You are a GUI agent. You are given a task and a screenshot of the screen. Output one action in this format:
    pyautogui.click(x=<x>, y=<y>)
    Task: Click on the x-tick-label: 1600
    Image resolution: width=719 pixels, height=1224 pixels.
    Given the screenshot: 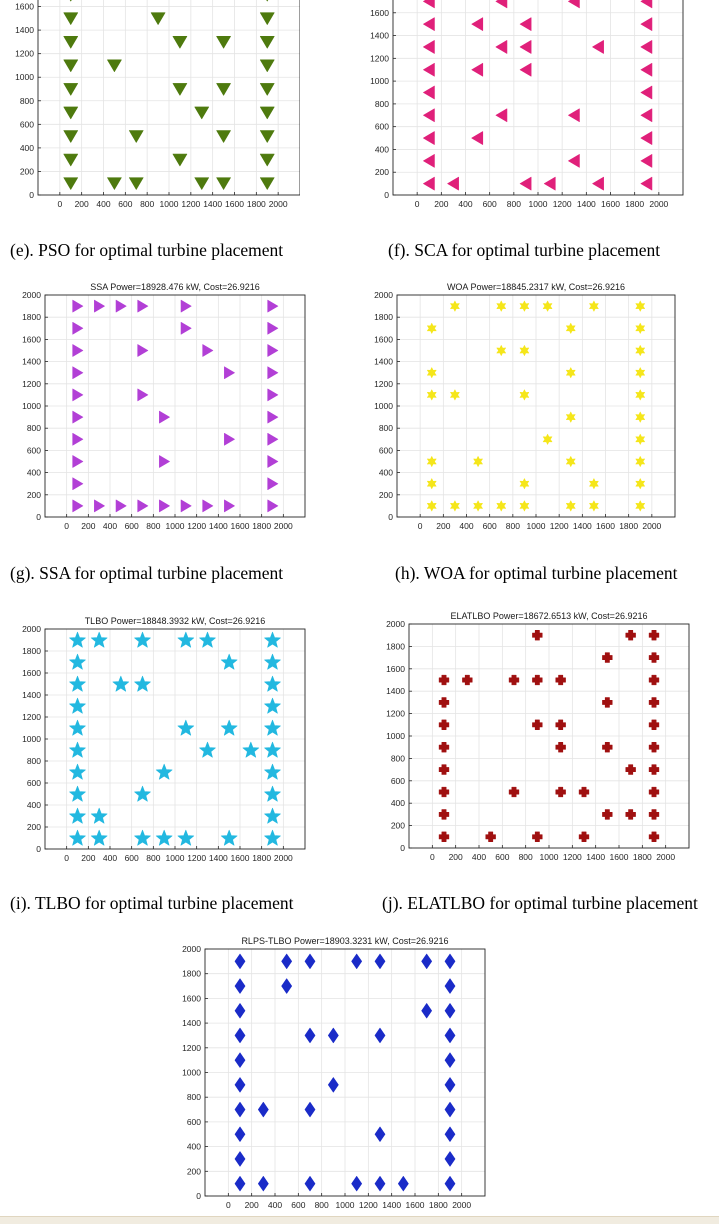 What is the action you would take?
    pyautogui.click(x=610, y=204)
    